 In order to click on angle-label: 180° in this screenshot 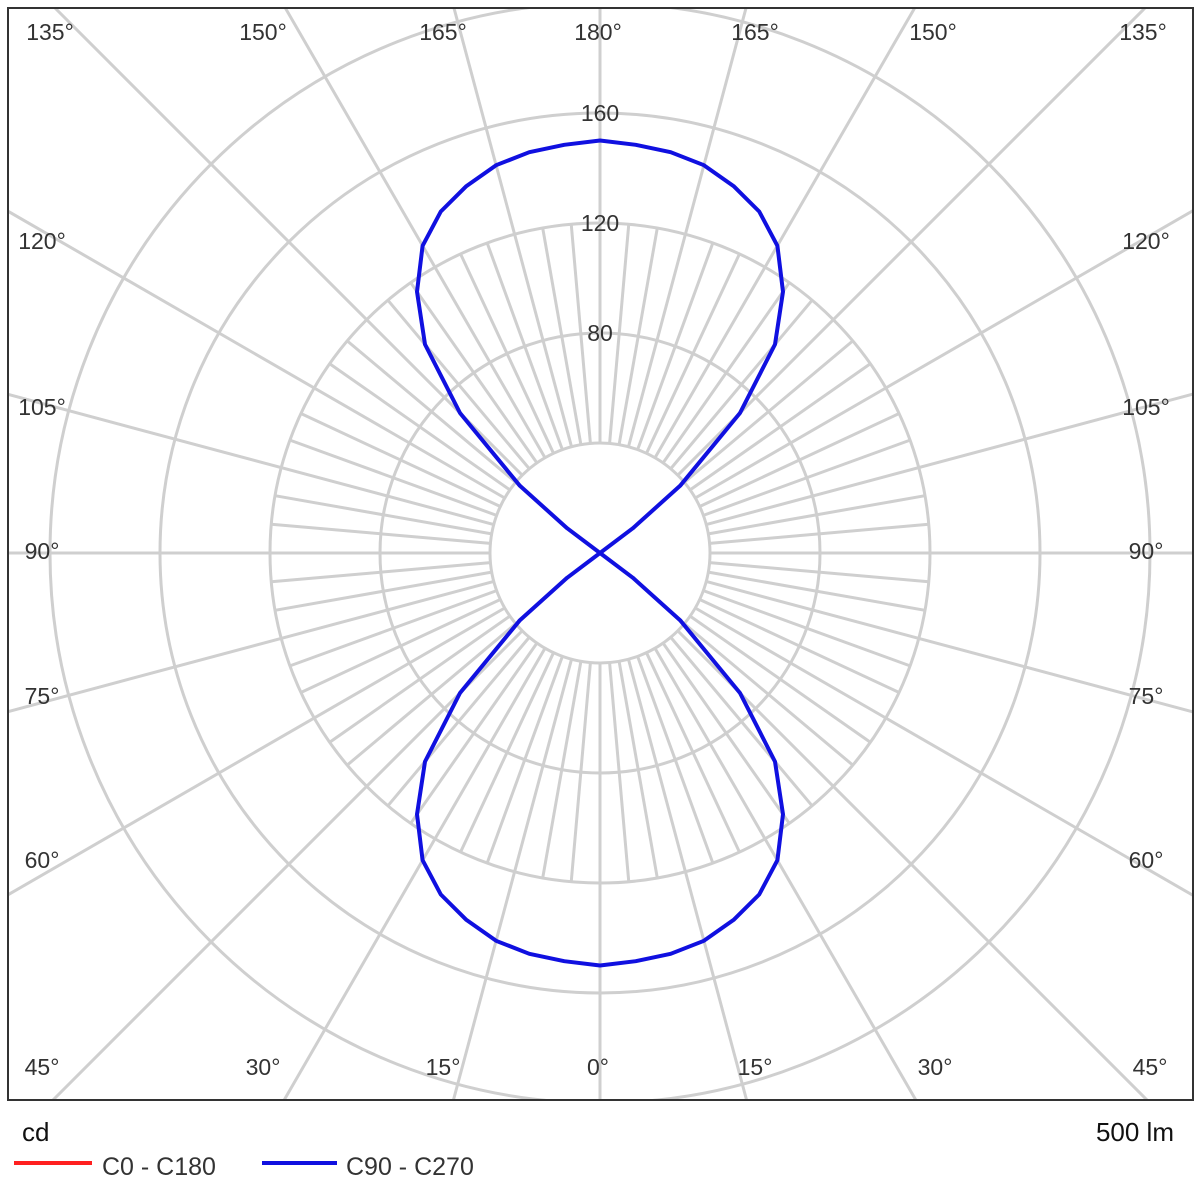, I will do `click(598, 32)`.